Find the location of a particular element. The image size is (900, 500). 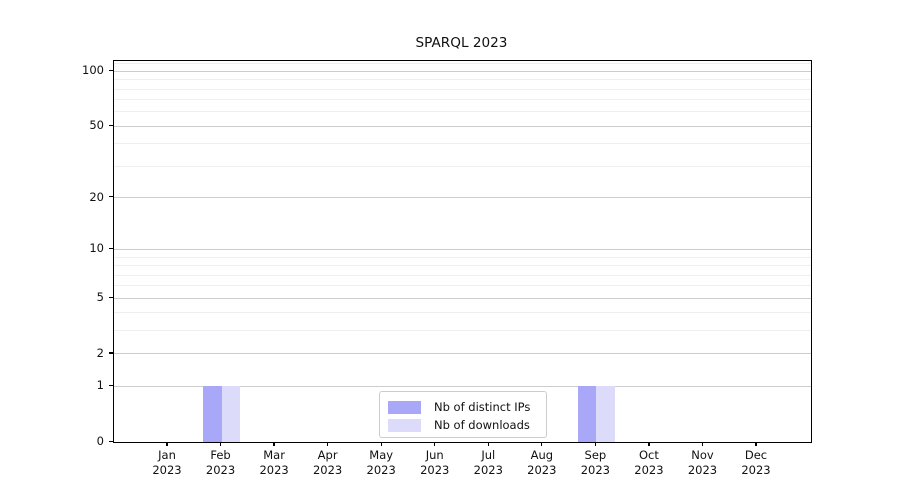

x-tick-month: Jul is located at coordinates (488, 455).